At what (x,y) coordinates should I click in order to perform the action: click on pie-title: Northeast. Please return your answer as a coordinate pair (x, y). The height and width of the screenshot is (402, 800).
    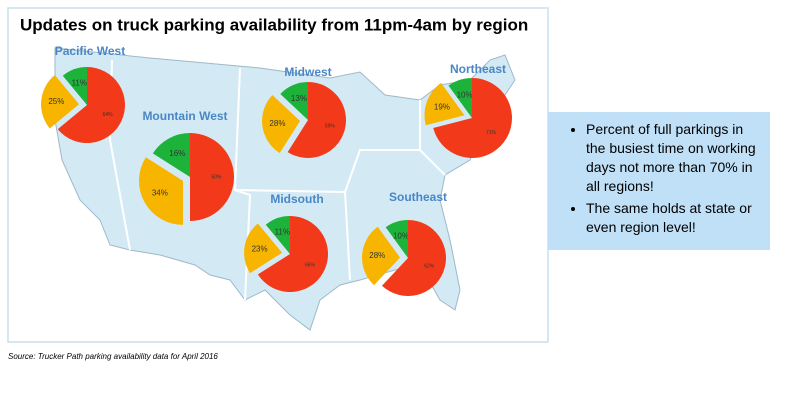
    Looking at the image, I should click on (478, 69).